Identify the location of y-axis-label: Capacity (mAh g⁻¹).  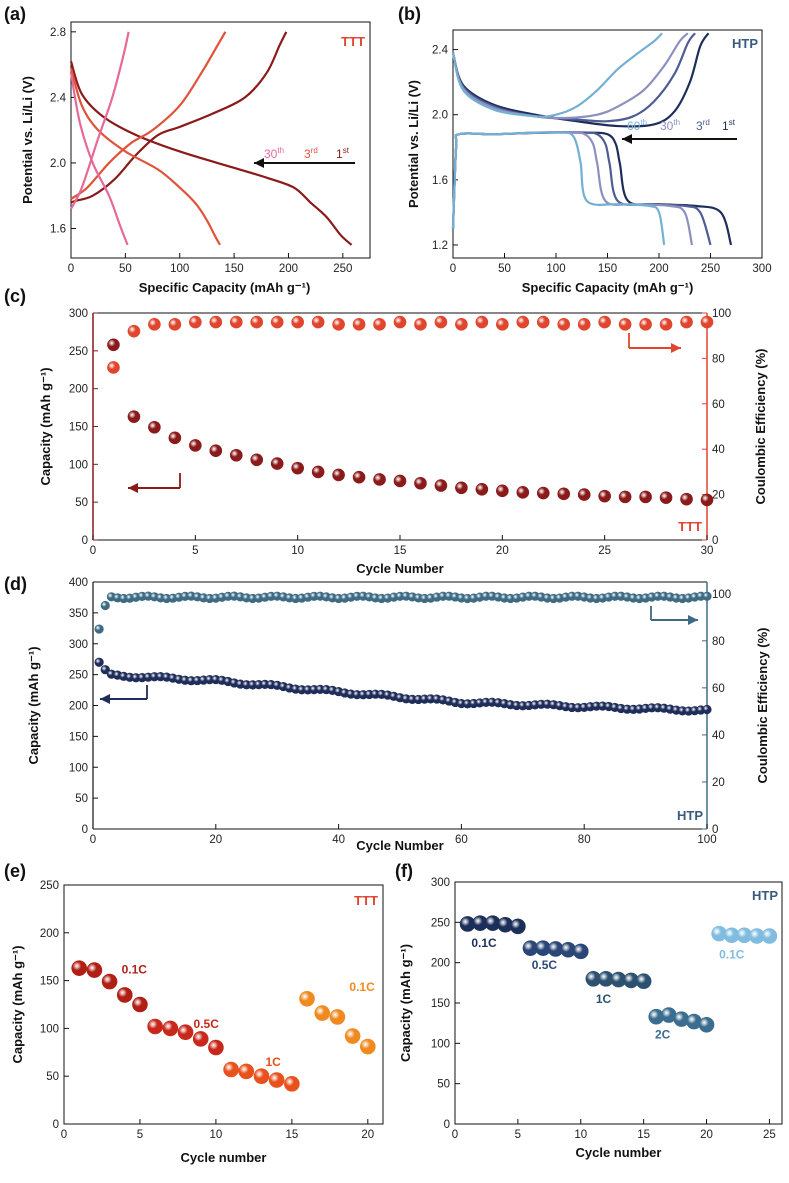
(17, 1004).